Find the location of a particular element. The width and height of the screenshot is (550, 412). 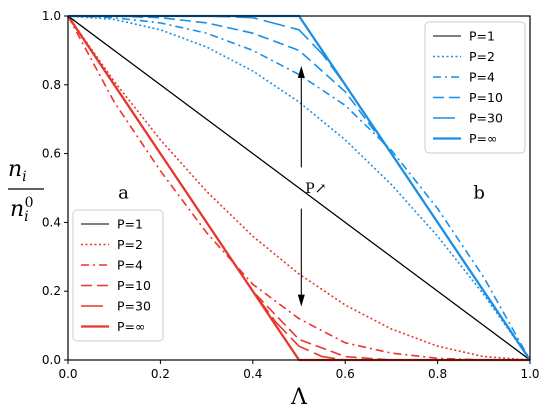

x-tick-label: 0.0 is located at coordinates (67, 374).